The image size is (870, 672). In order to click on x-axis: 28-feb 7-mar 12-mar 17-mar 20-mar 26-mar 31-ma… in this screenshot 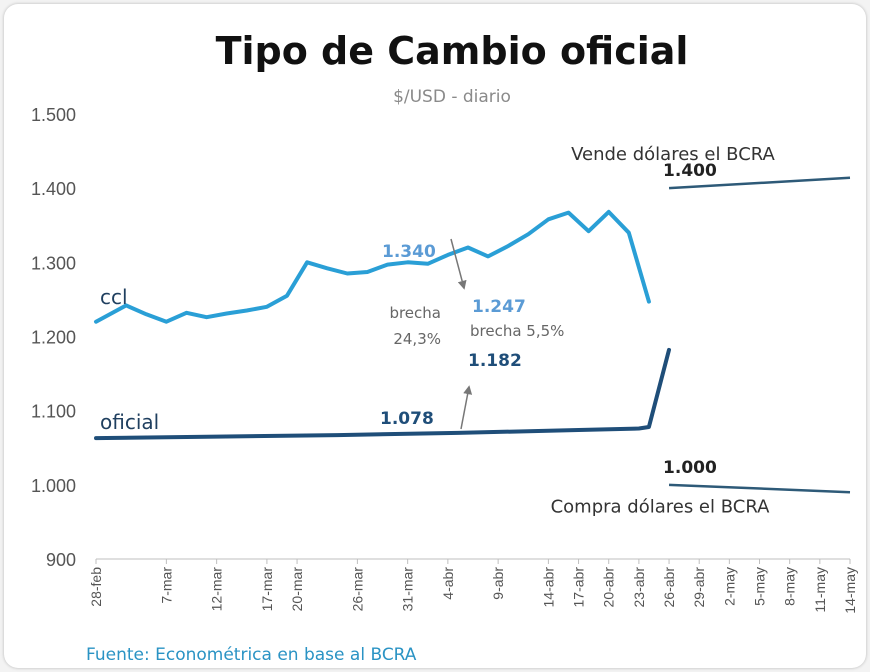, I will do `click(473, 586)`.